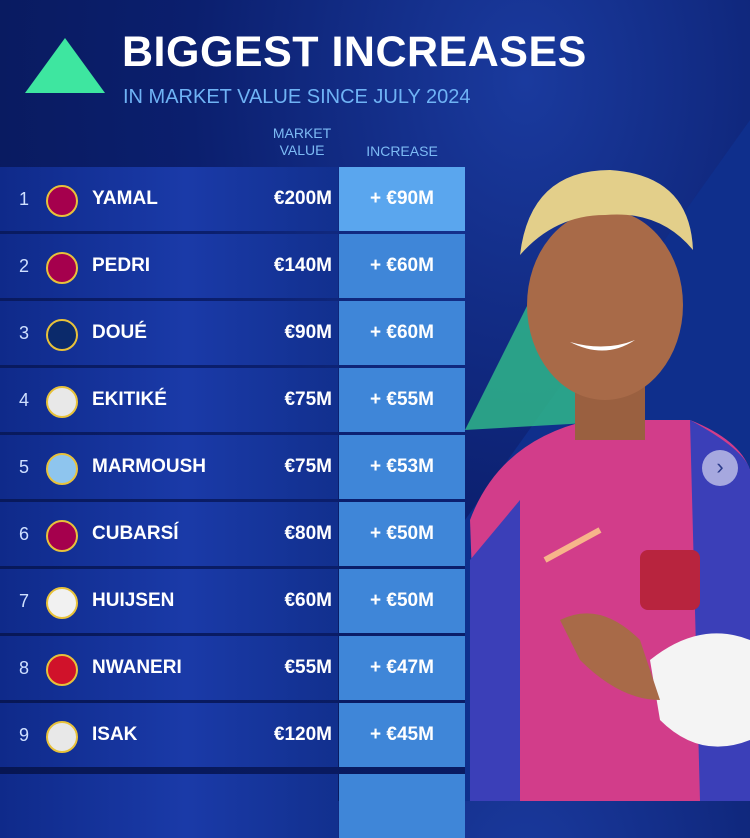 This screenshot has height=838, width=750. Describe the element at coordinates (297, 97) in the screenshot. I see `subtitle: IN MARKET VALUE SINCE JULY 2024` at that location.